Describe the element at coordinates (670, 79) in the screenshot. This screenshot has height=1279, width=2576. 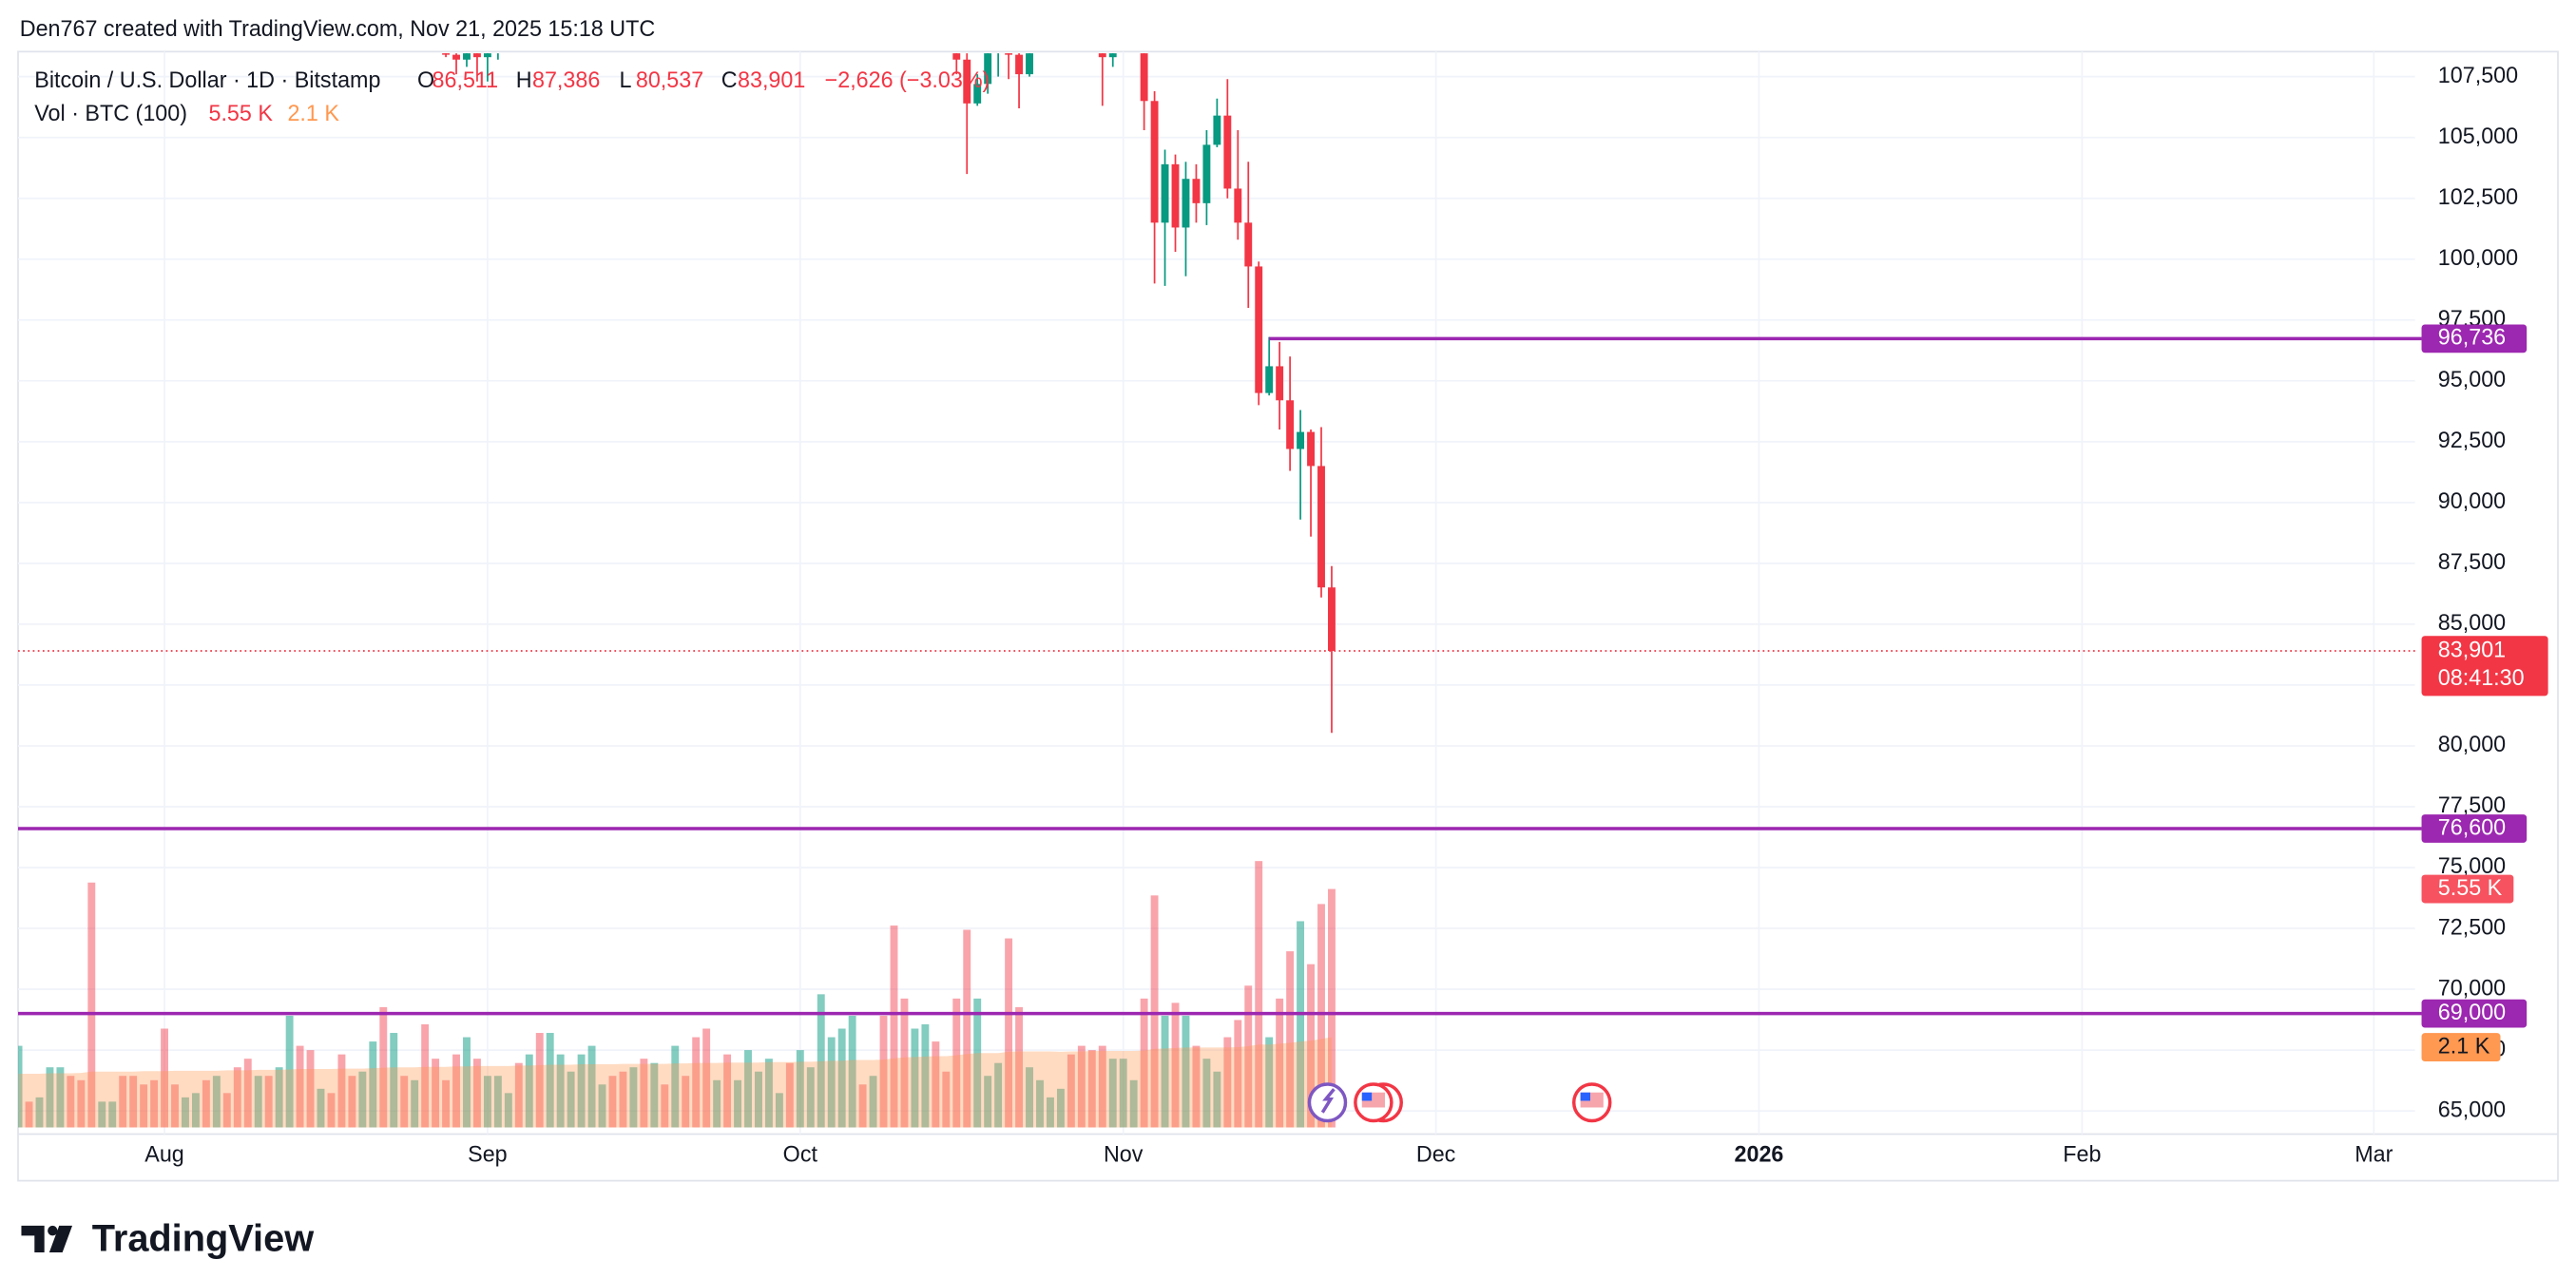
I see `ohlc-value: 80,537` at that location.